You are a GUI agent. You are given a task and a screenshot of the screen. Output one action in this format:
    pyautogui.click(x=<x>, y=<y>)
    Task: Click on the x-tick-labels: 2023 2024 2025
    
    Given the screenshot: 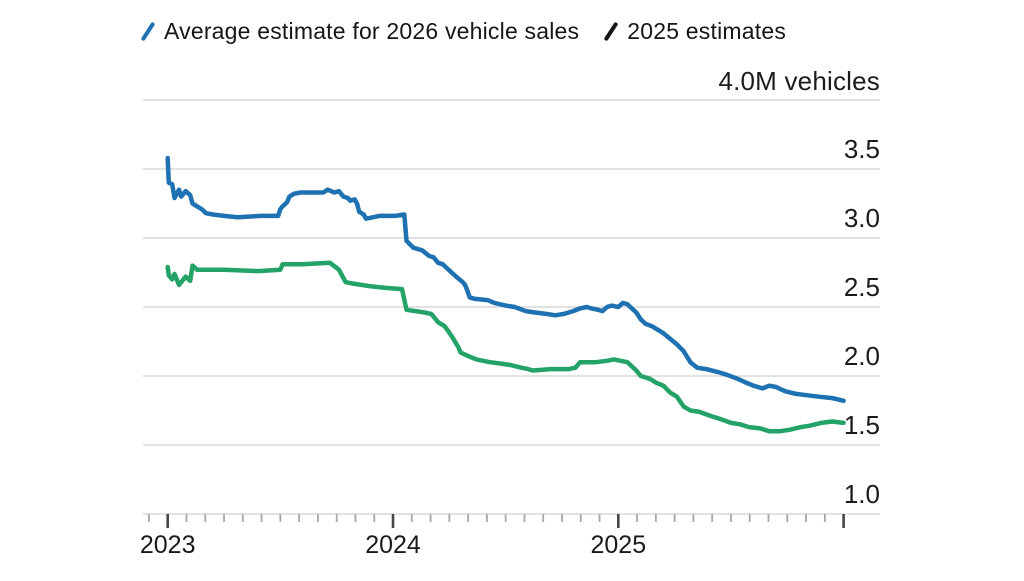 What is the action you would take?
    pyautogui.click(x=393, y=545)
    